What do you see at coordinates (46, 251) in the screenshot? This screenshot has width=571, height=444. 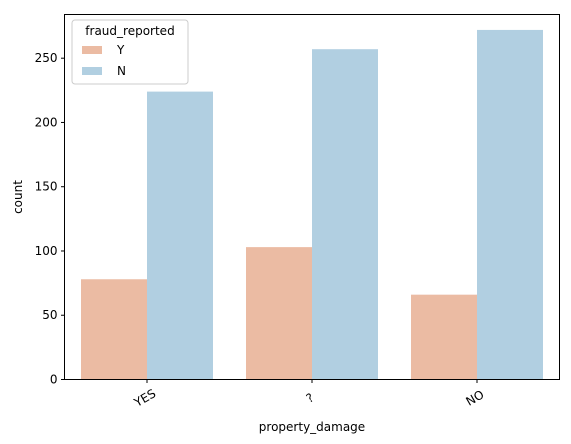 I see `y-tick-label: 100` at bounding box center [46, 251].